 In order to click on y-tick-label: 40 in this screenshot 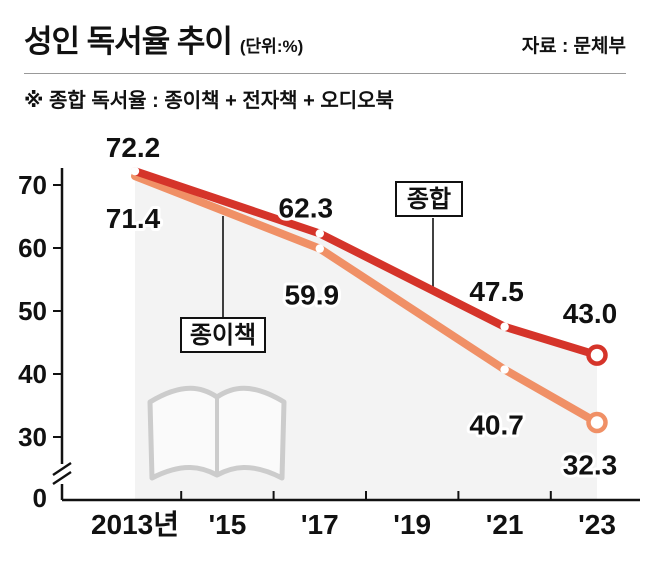, I will do `click(32, 374)`.